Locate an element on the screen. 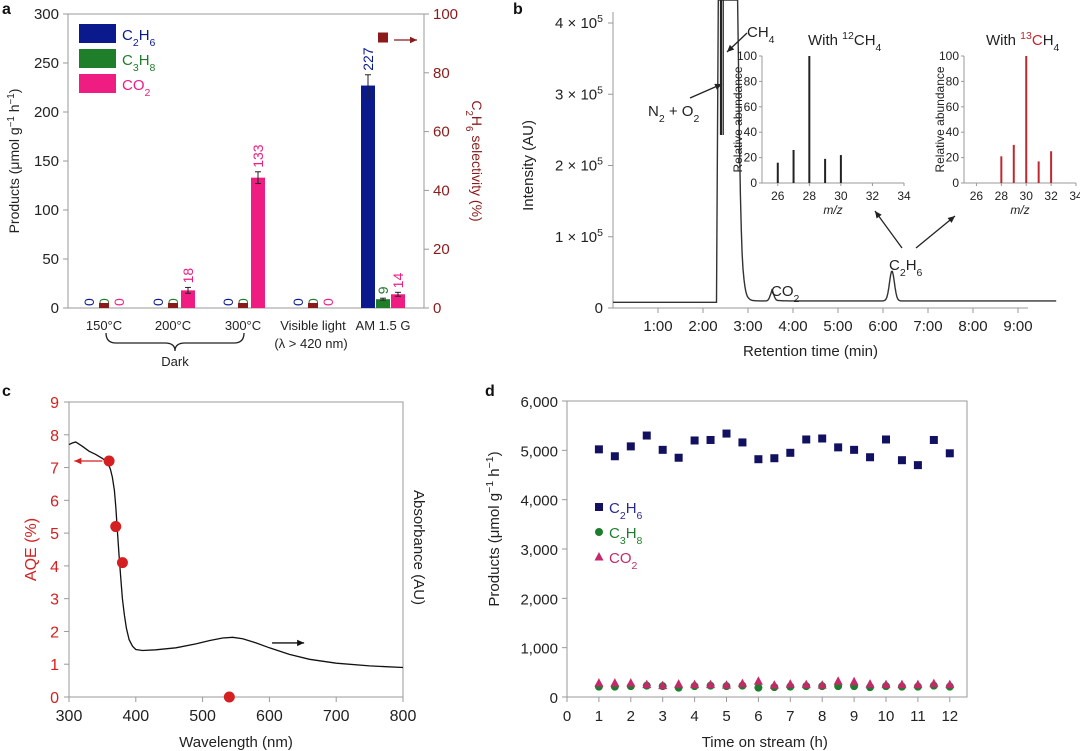  legend-label: C3H8 is located at coordinates (626, 536).